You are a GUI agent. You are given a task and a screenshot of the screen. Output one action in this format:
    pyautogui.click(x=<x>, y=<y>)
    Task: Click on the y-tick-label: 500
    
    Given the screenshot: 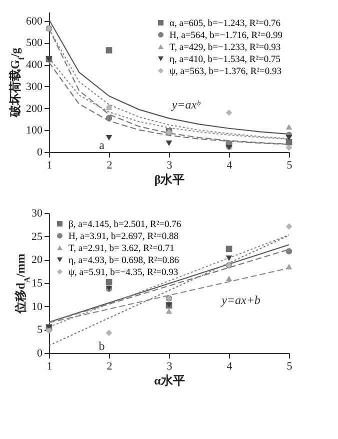 What is the action you would take?
    pyautogui.click(x=34, y=43)
    